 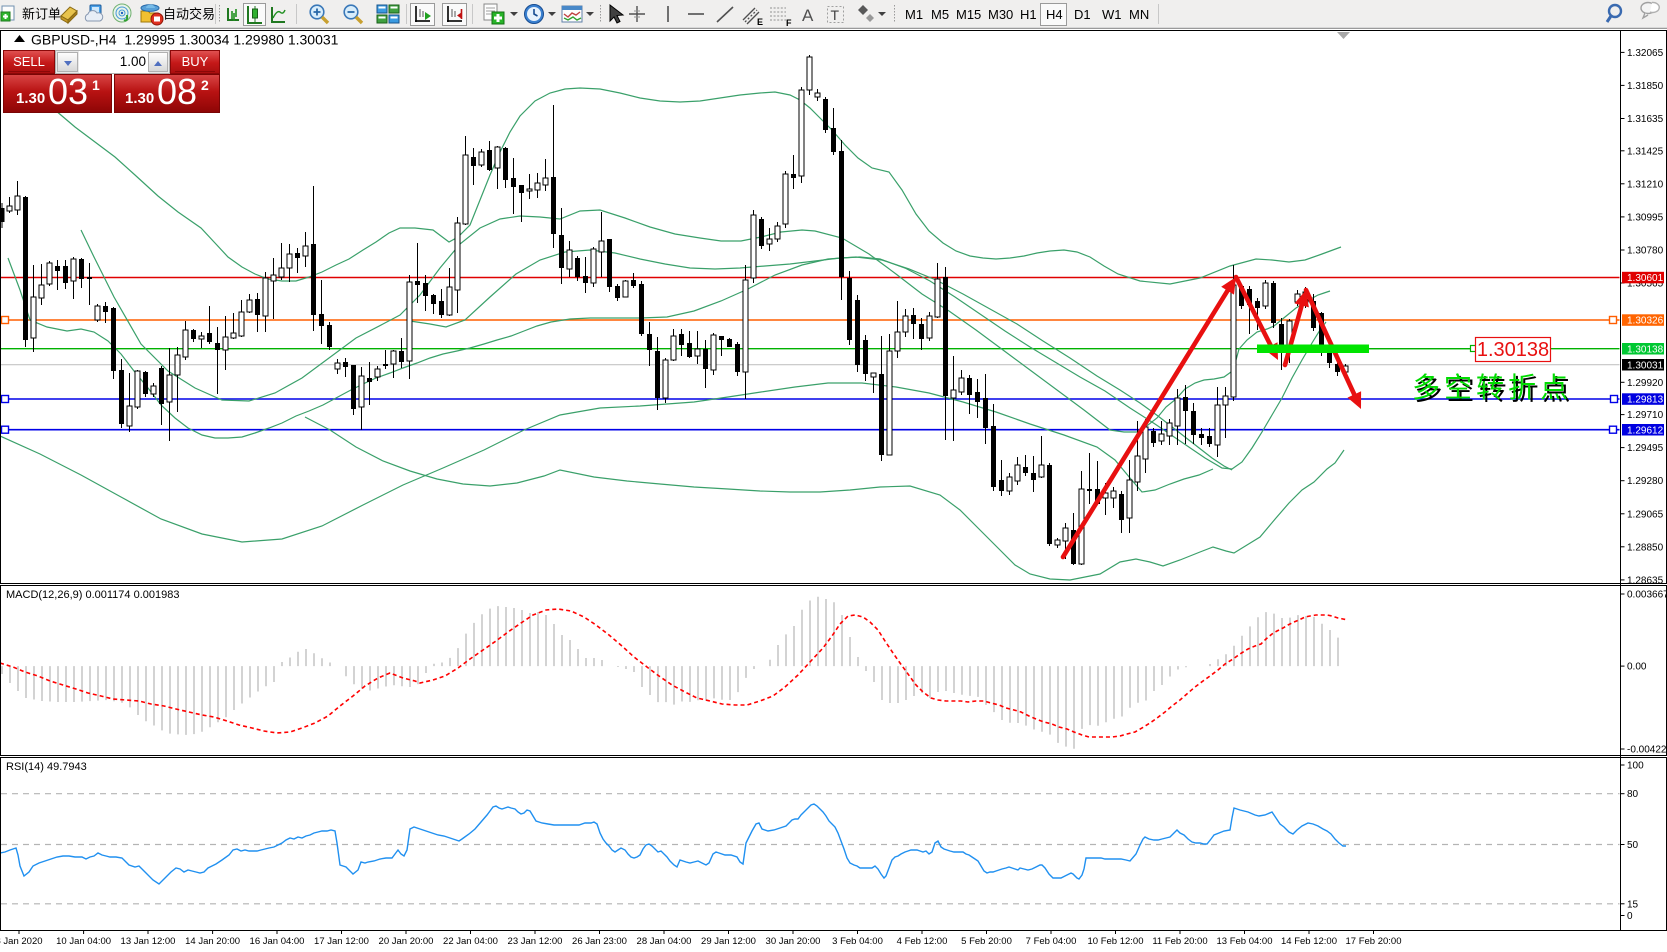 What do you see at coordinates (1645, 119) in the screenshot?
I see `svg-text: 1.31635` at bounding box center [1645, 119].